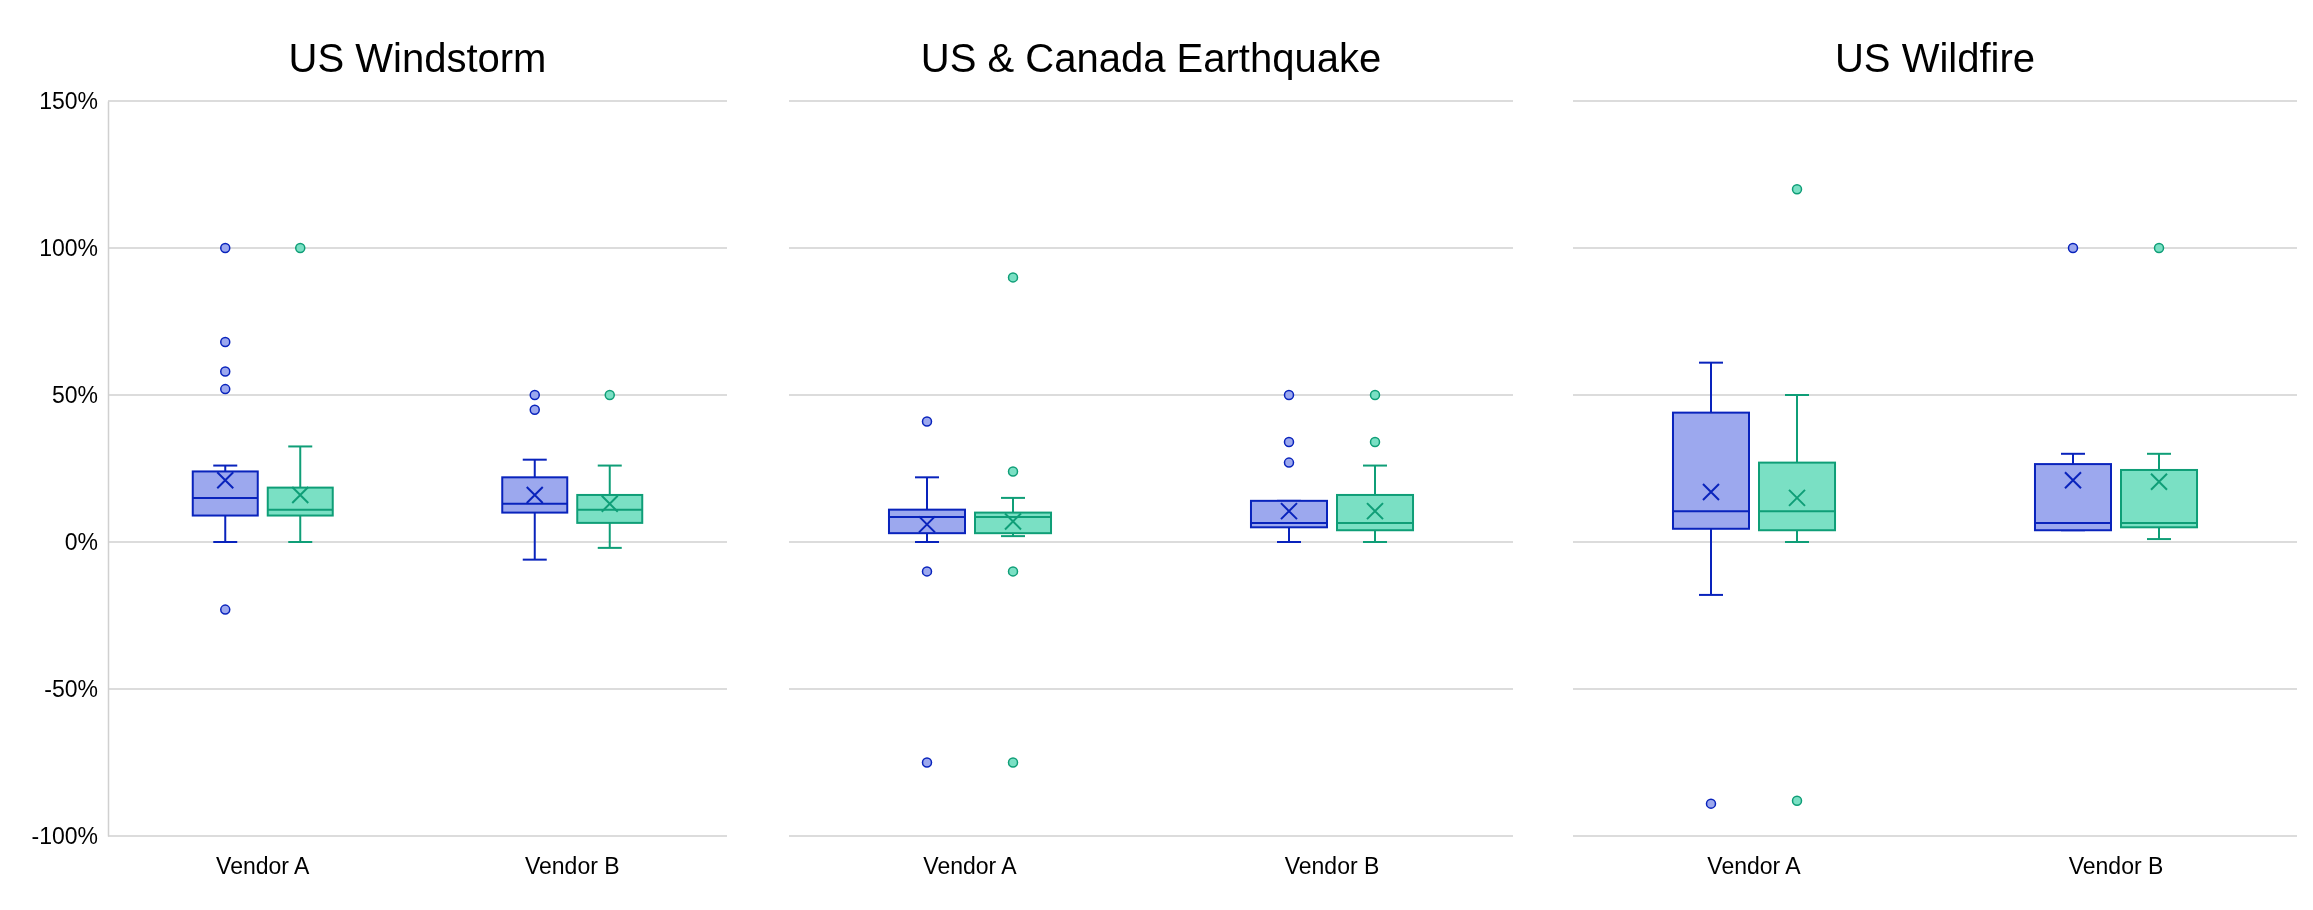  Describe the element at coordinates (74, 394) in the screenshot. I see `y-tick-label: 50%` at that location.